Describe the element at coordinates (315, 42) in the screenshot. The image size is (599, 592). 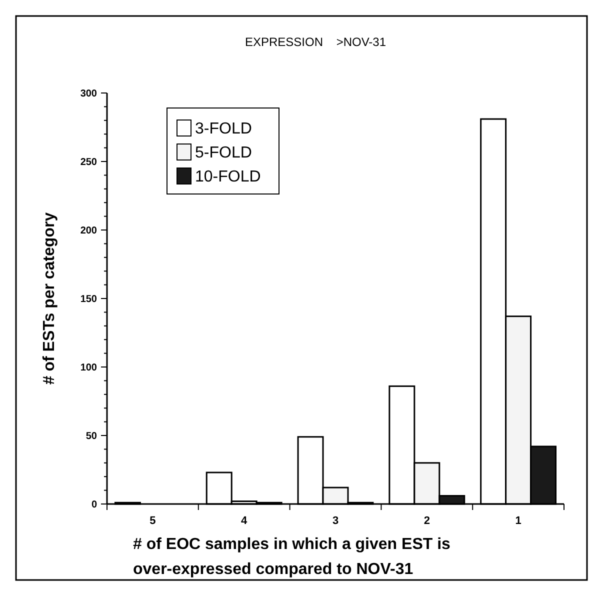
I see `chart-title: EXPRESSION >NOV-31` at that location.